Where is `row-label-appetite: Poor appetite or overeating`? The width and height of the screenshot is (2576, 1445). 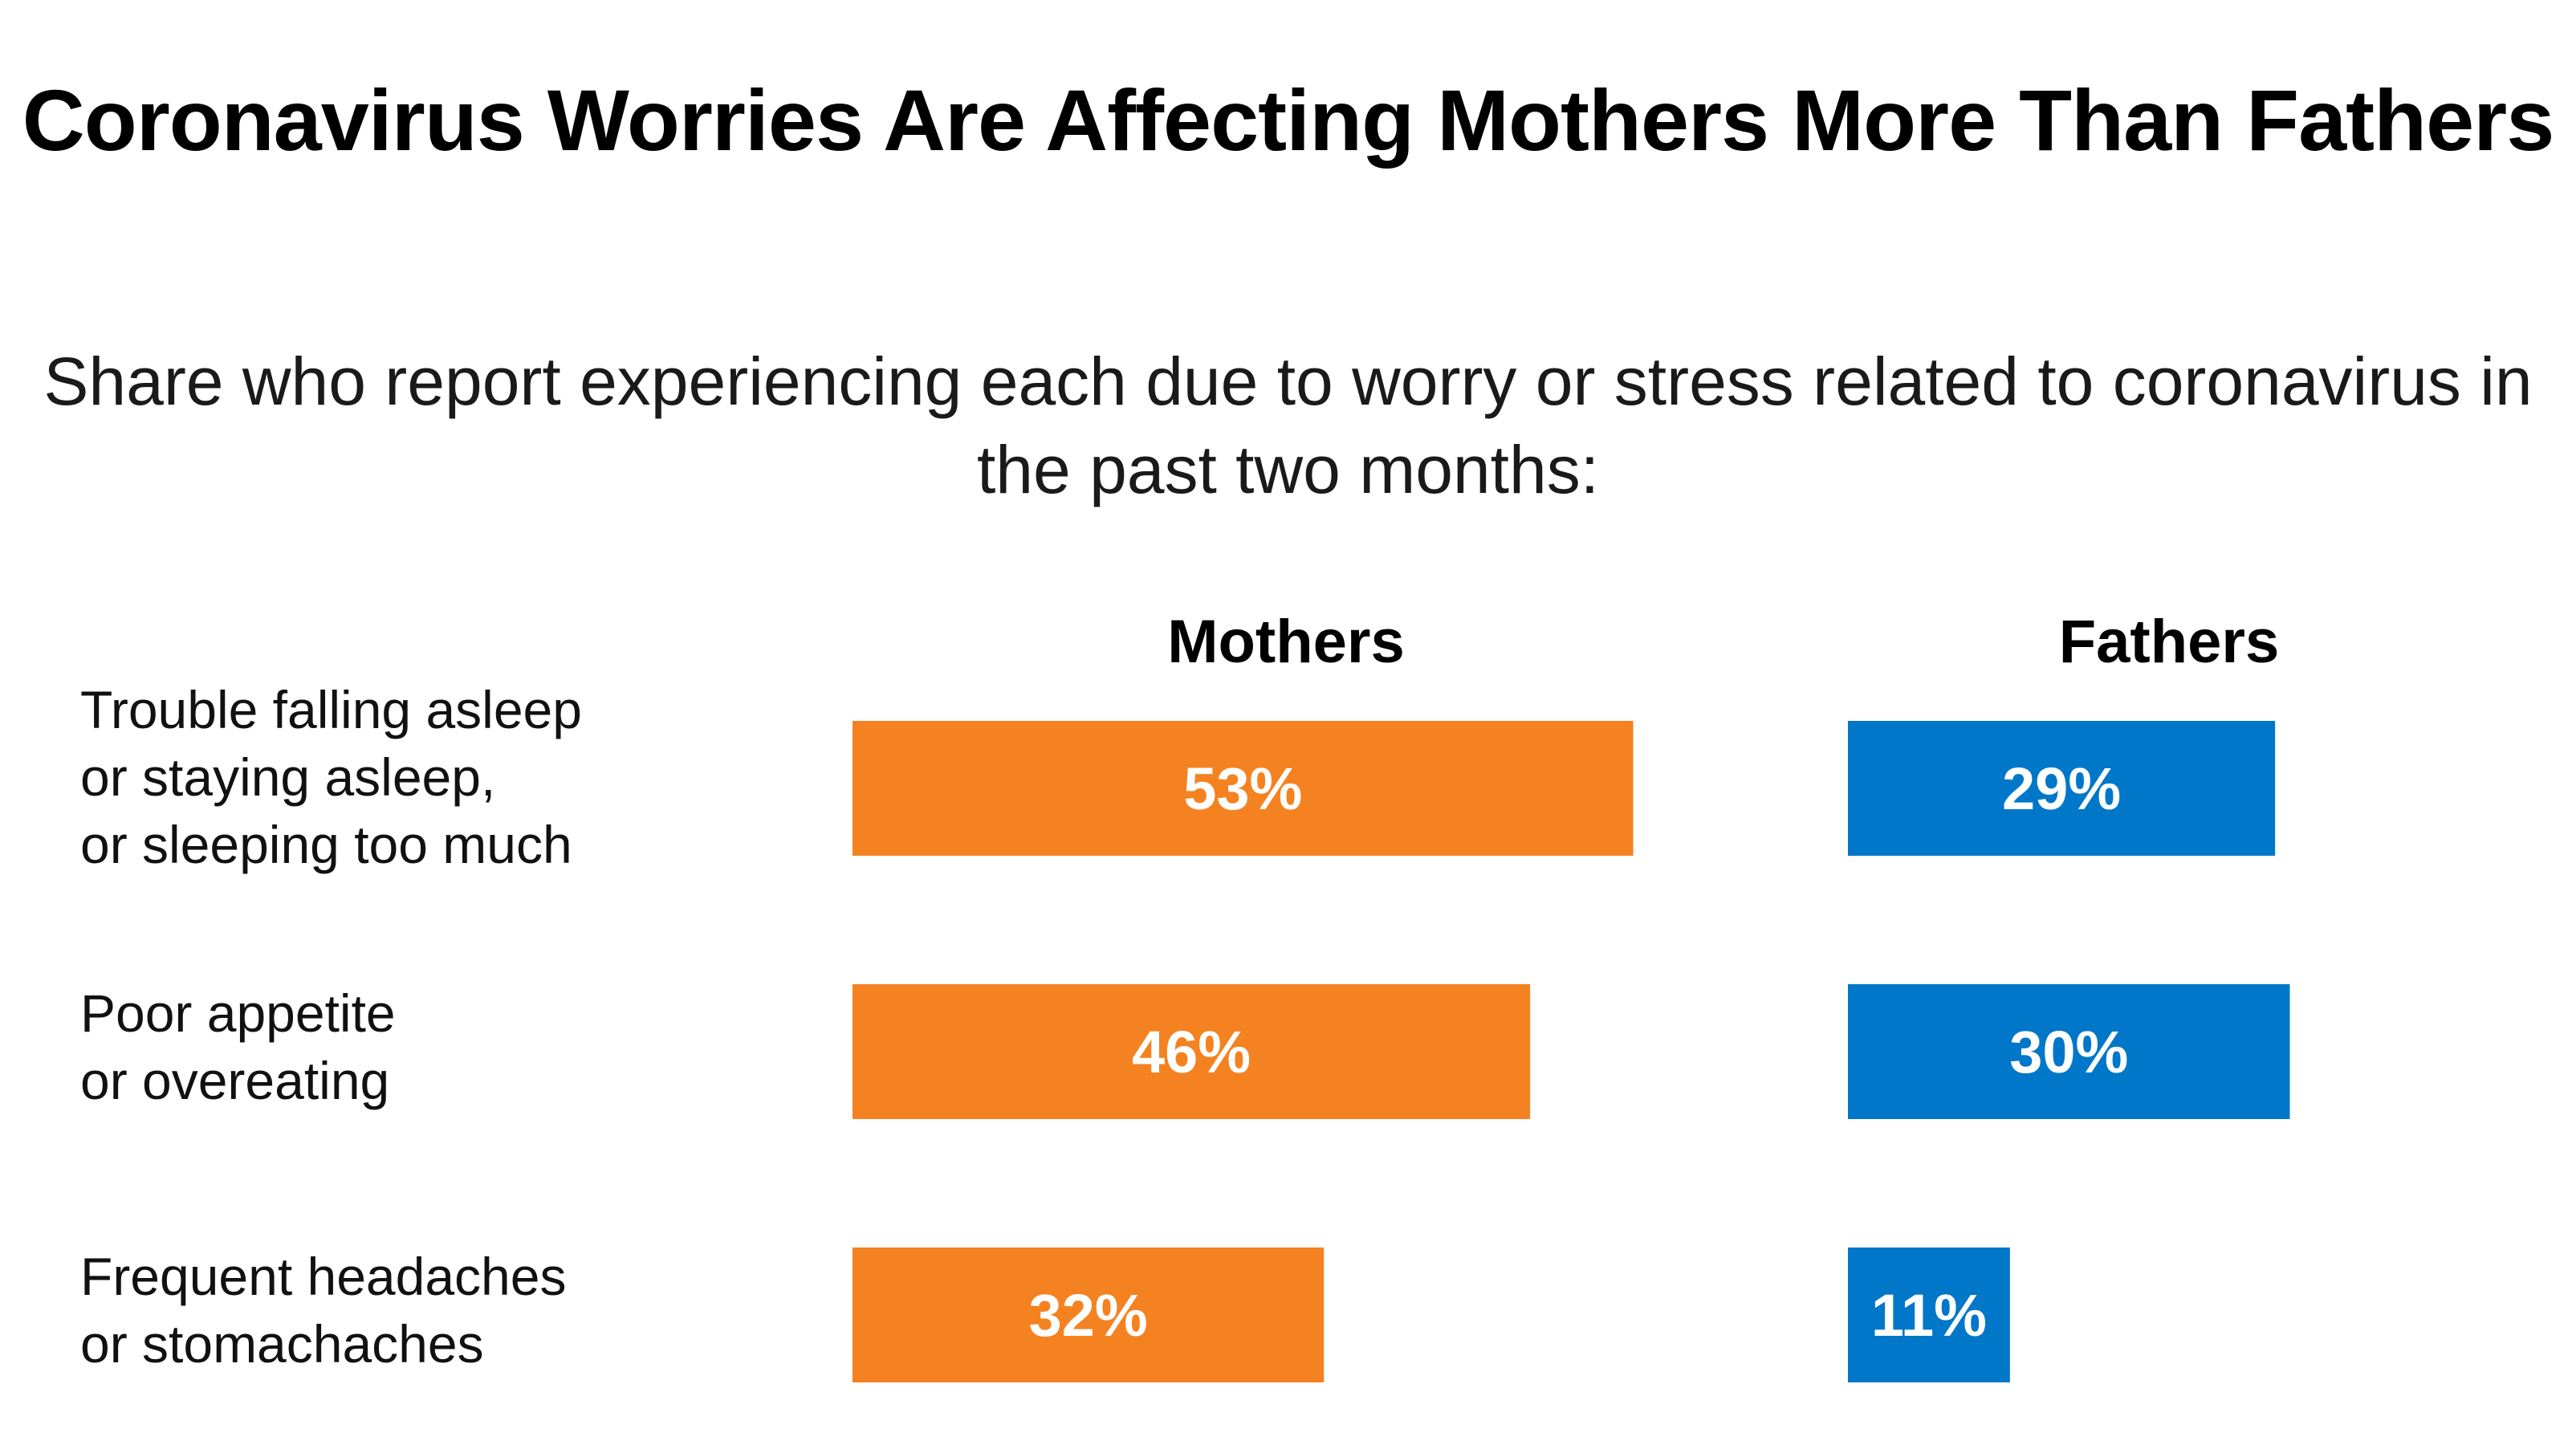
row-label-appetite: Poor appetite or overeating is located at coordinates (238, 1046).